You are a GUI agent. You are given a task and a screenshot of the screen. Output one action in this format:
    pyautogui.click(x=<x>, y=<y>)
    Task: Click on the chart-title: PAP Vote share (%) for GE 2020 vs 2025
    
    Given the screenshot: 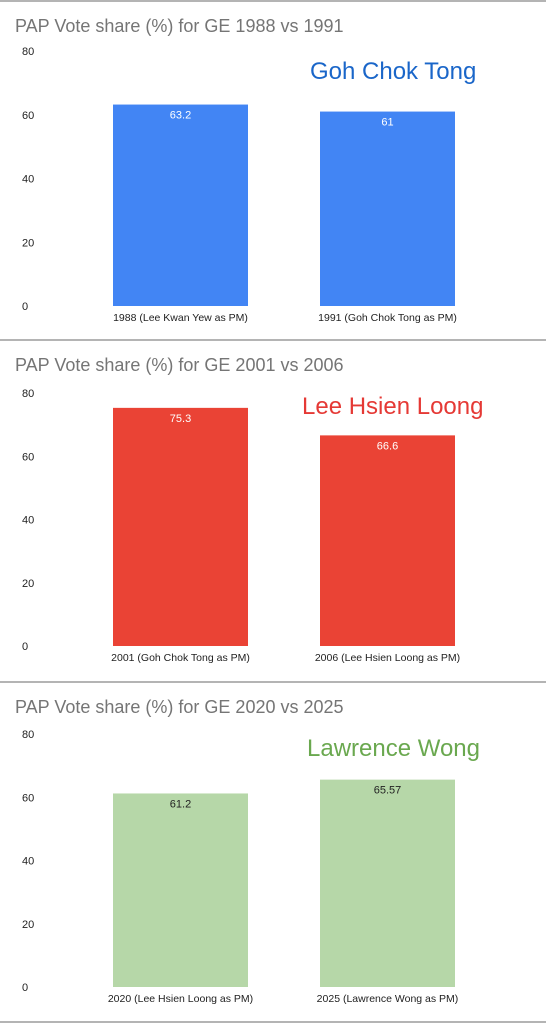 What is the action you would take?
    pyautogui.click(x=179, y=707)
    